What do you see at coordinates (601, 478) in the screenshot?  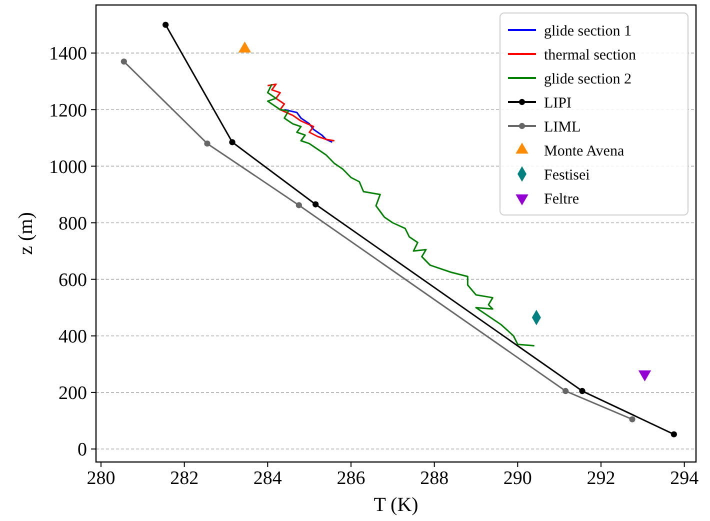 I see `x-tick-label: 292` at bounding box center [601, 478].